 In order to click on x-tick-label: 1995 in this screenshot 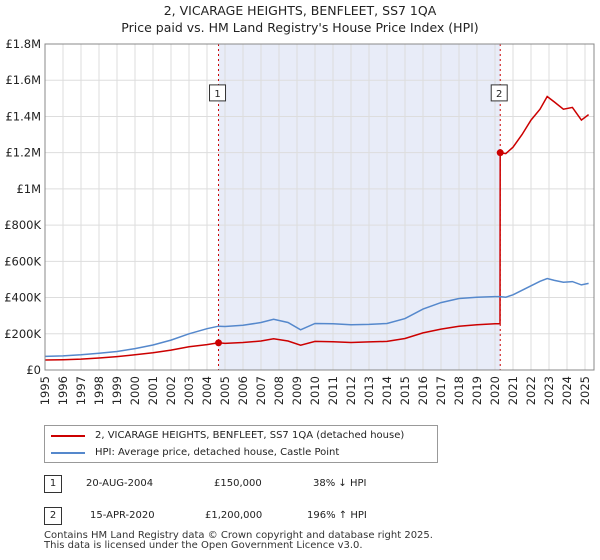, I will do `click(45, 390)`.